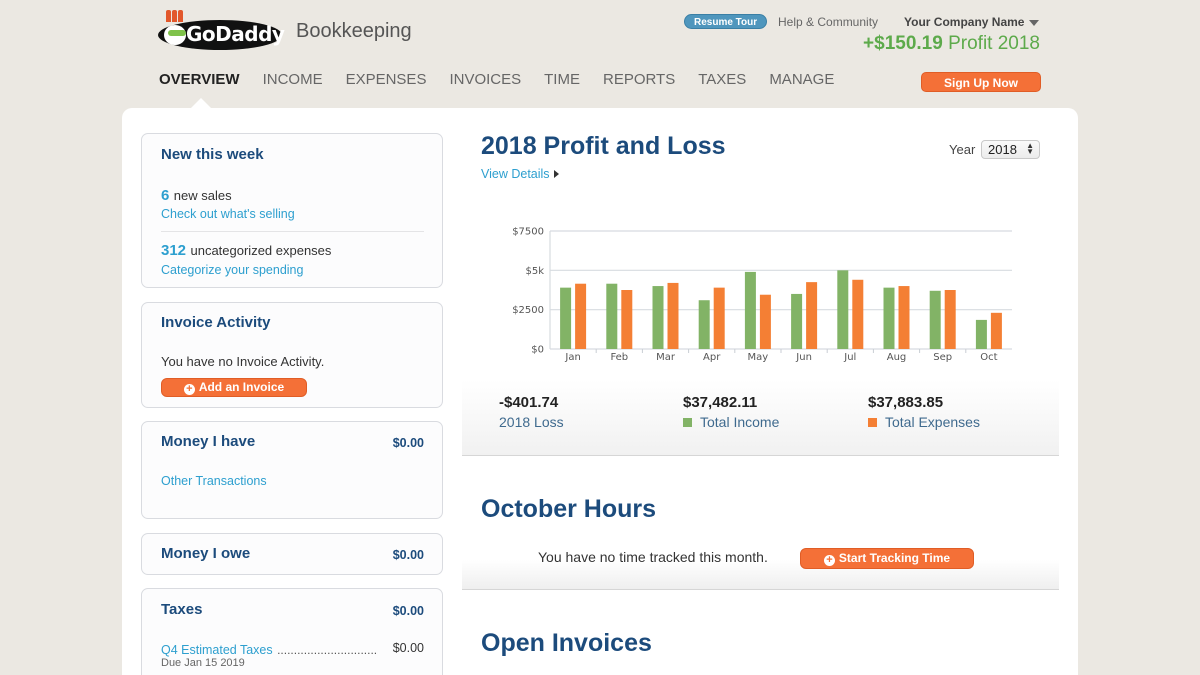 The width and height of the screenshot is (1200, 675). Describe the element at coordinates (537, 350) in the screenshot. I see `y-tick-label: $0` at that location.